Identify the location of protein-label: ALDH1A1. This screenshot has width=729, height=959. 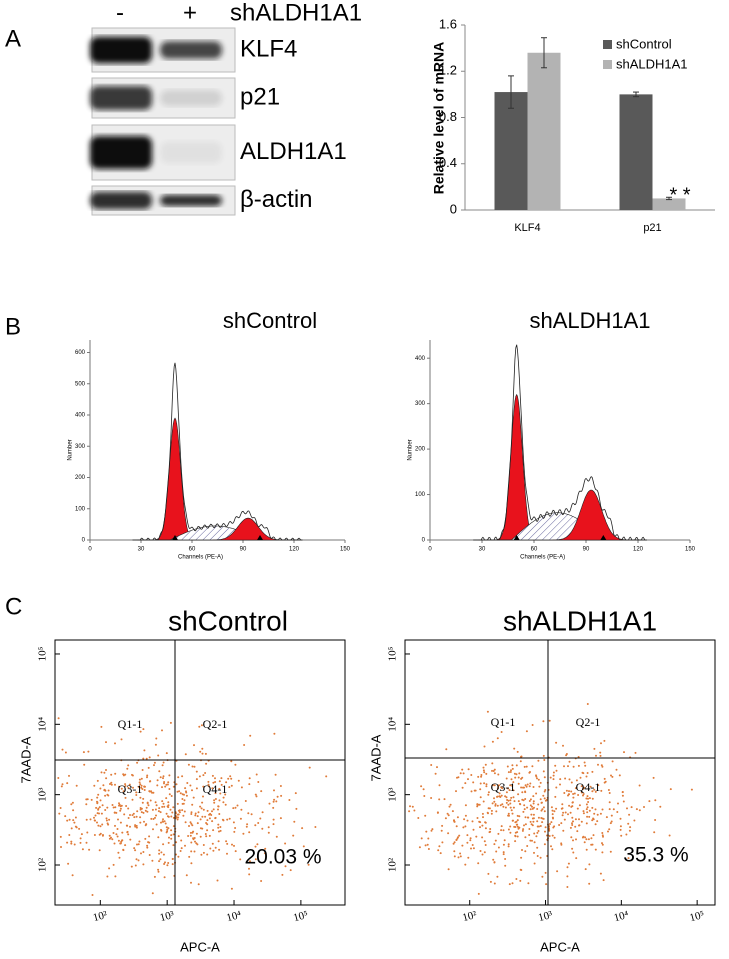
(293, 151).